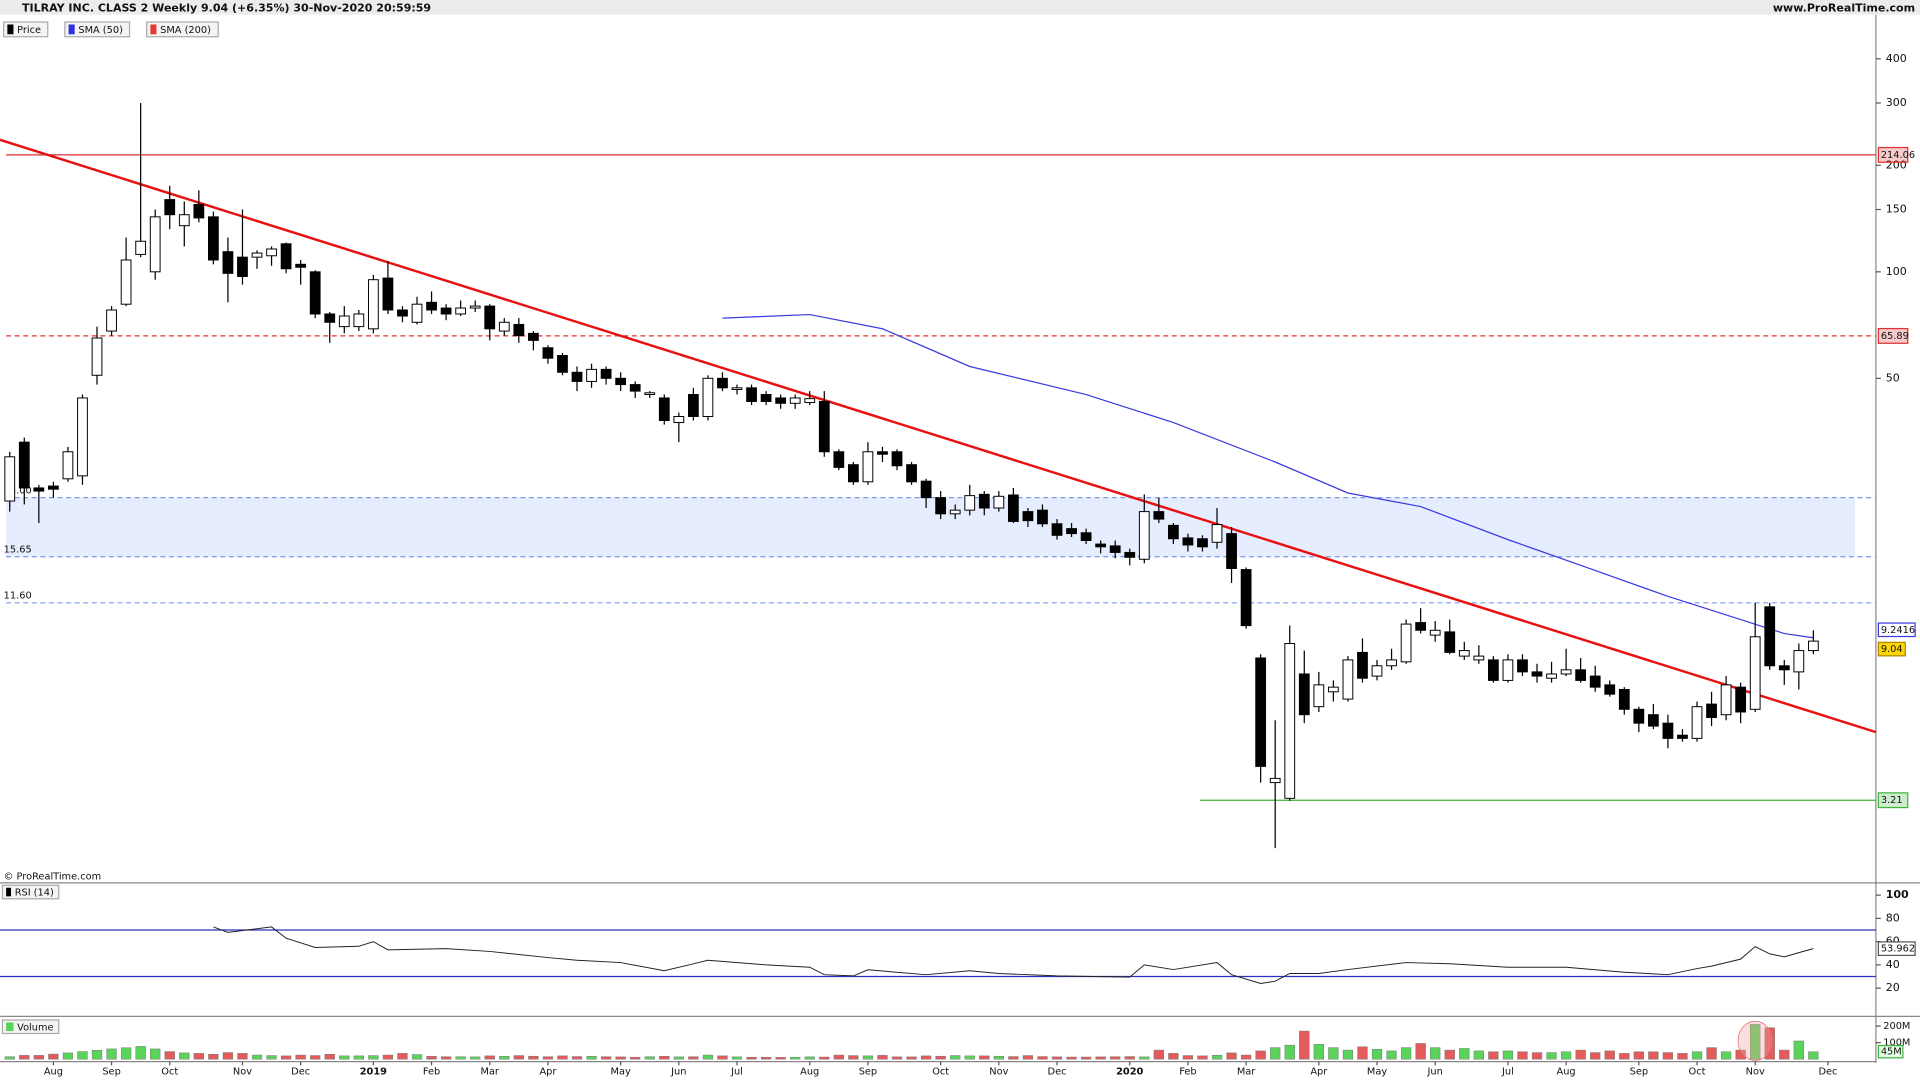 The height and width of the screenshot is (1080, 1920). What do you see at coordinates (621, 1071) in the screenshot?
I see `x-tick-label: May` at bounding box center [621, 1071].